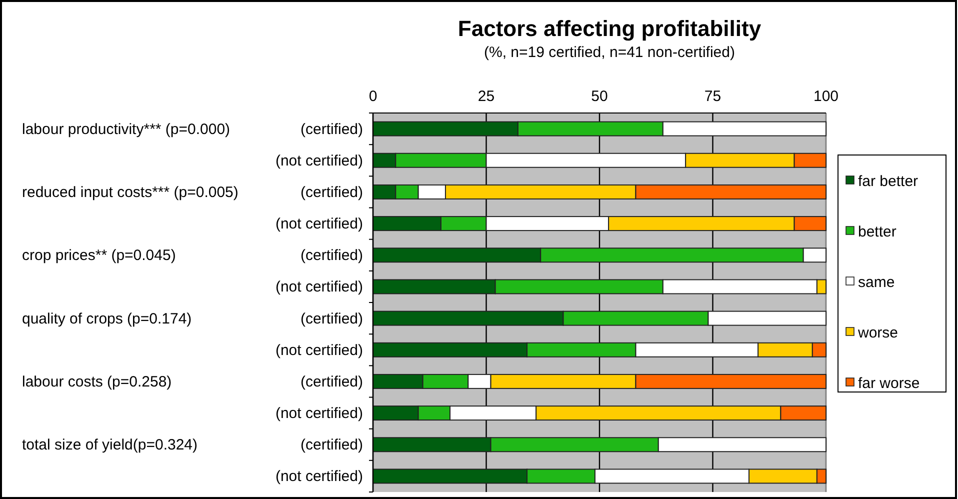 Image resolution: width=958 pixels, height=499 pixels. What do you see at coordinates (876, 282) in the screenshot?
I see `legend-label: same` at bounding box center [876, 282].